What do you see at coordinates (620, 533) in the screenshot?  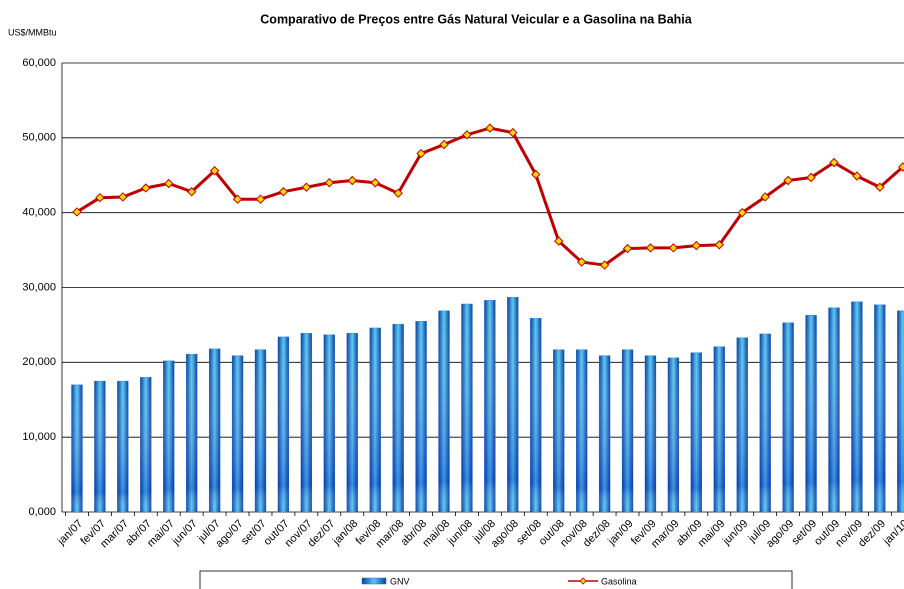 I see `x-tick-label: jan/09` at bounding box center [620, 533].